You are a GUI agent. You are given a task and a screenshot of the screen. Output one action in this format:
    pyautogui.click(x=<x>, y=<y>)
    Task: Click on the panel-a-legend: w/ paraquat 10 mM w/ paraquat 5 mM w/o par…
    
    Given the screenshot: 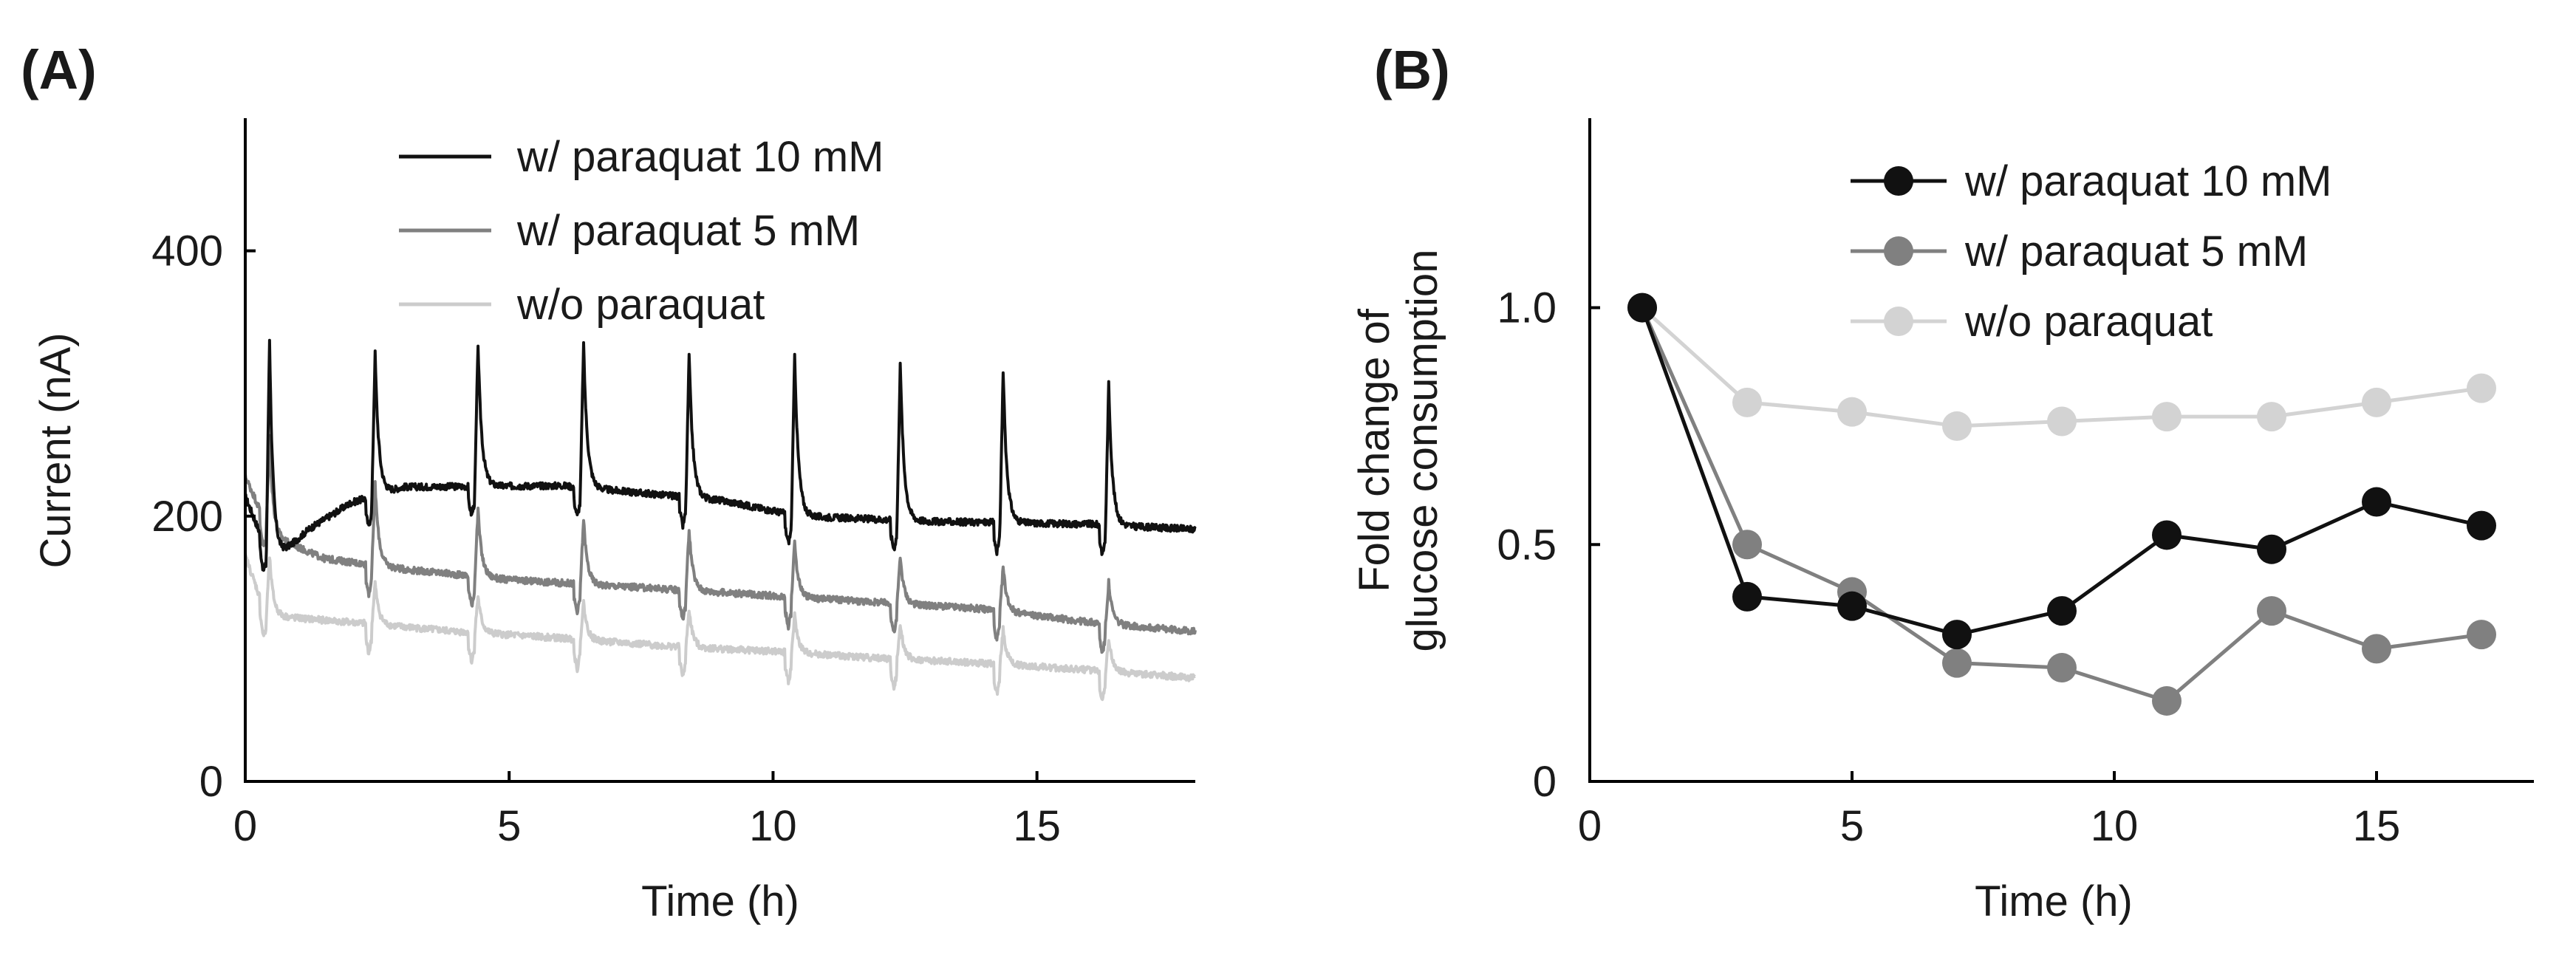 What is the action you would take?
    pyautogui.click(x=641, y=231)
    